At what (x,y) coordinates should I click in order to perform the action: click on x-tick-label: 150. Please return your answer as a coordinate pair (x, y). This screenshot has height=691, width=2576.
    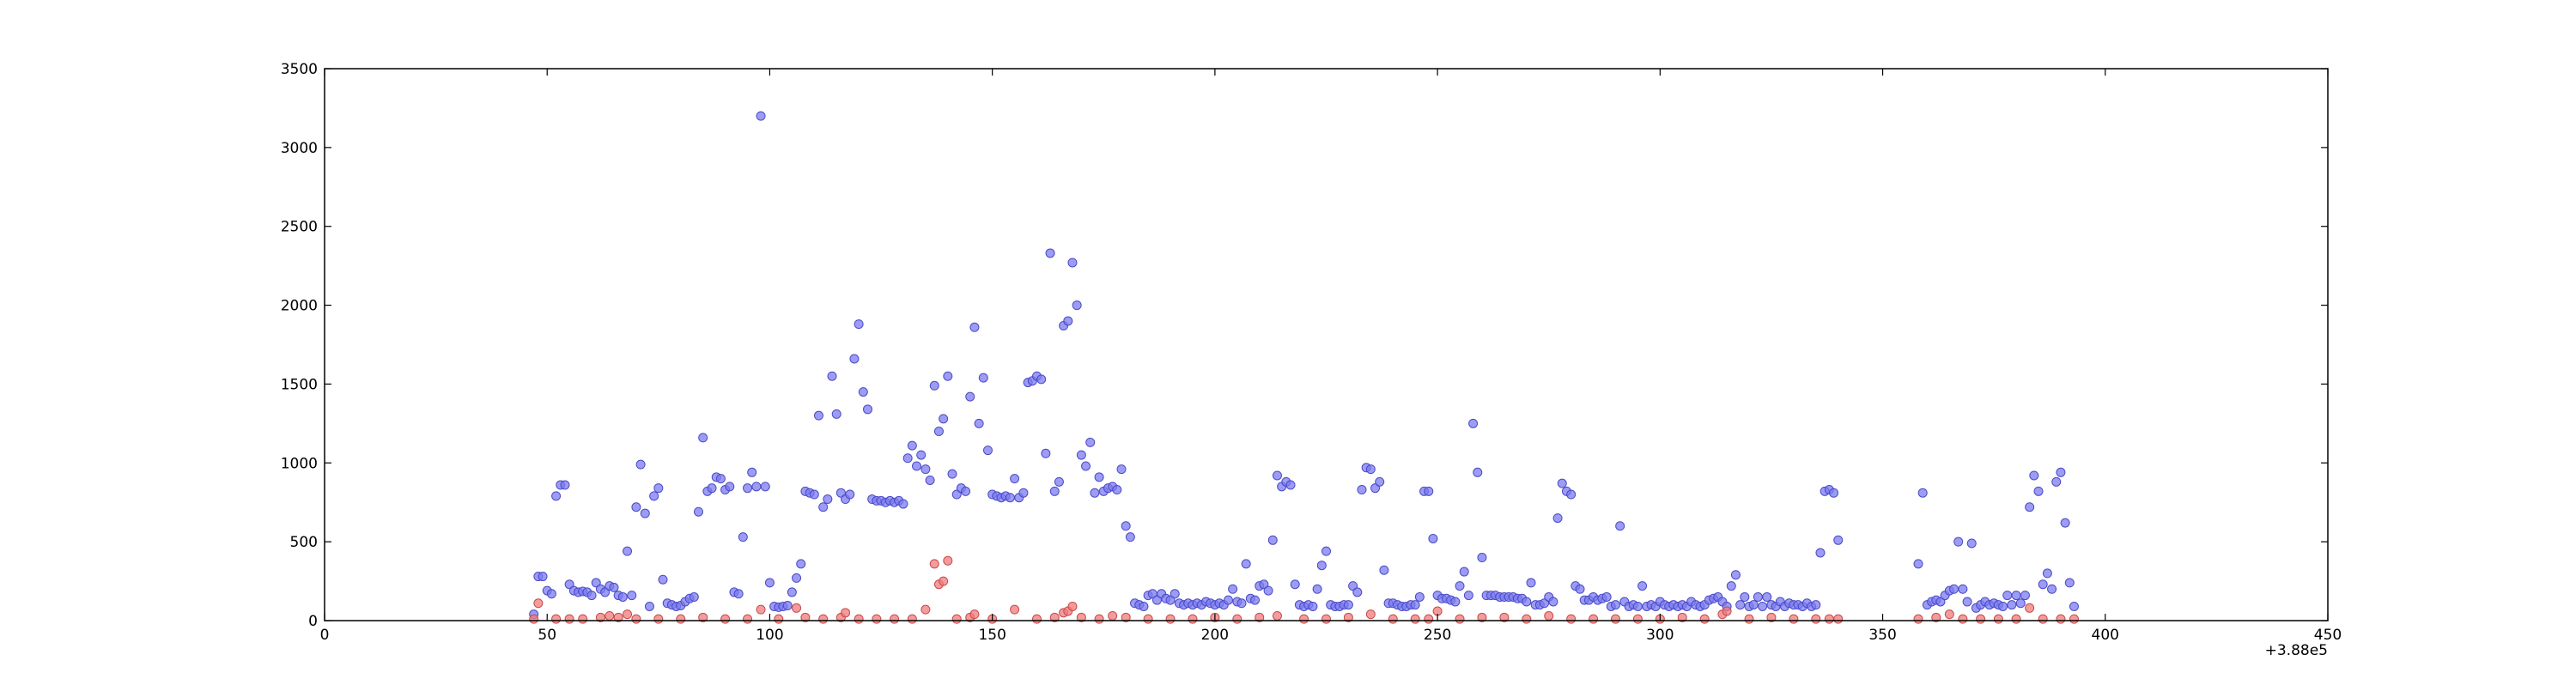
    Looking at the image, I should click on (991, 635).